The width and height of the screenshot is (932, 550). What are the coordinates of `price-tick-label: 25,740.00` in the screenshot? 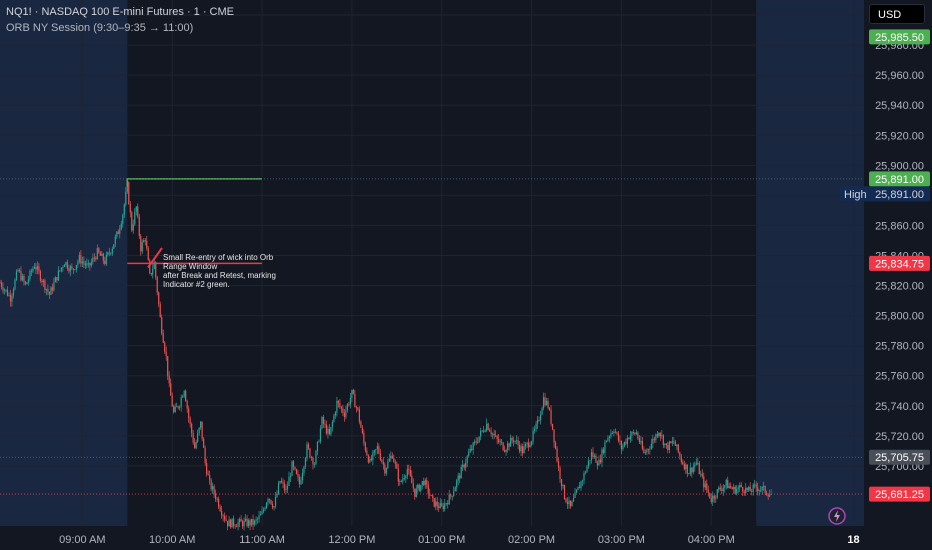 It's located at (899, 407).